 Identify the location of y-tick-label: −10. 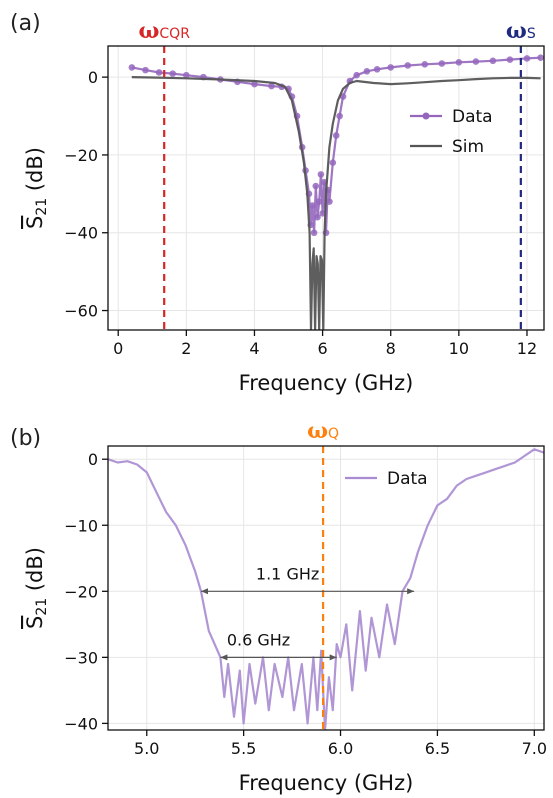
(81, 525).